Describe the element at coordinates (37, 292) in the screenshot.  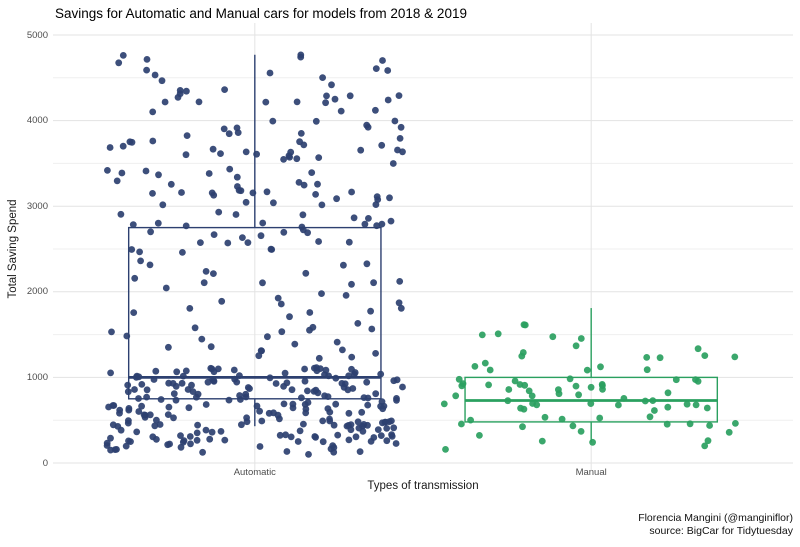
I see `y-tick-label: 2000` at that location.